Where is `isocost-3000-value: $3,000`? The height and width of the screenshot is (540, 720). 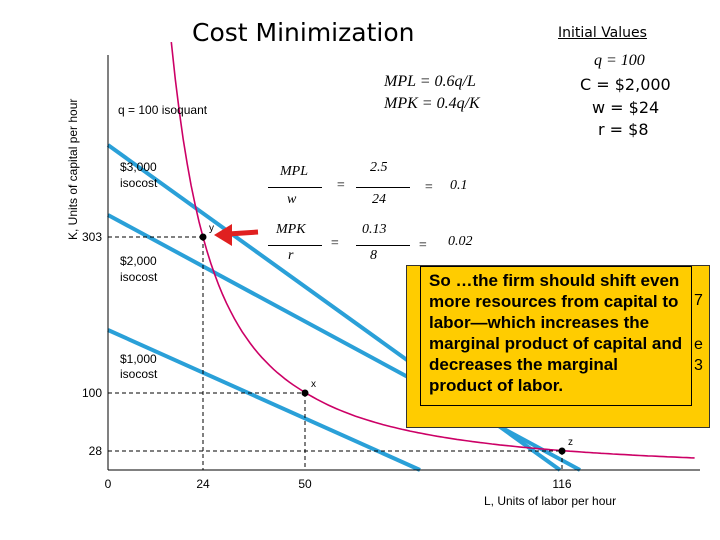
isocost-3000-value: $3,000 is located at coordinates (138, 167).